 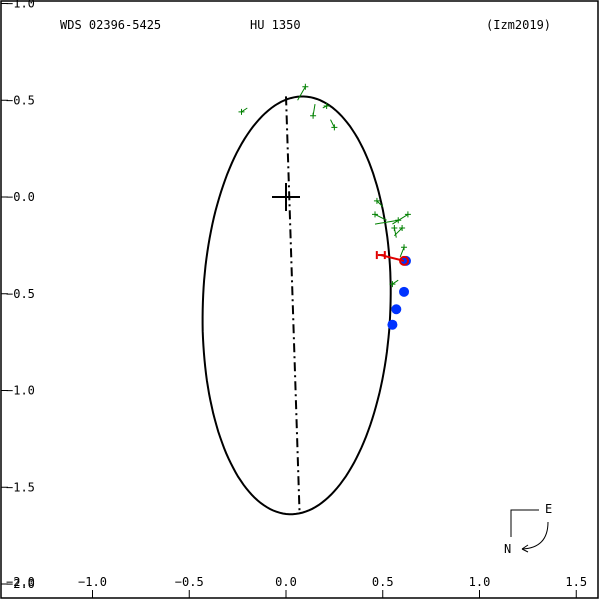 I want to click on y-tick-label-4: −1.0, so click(x=20, y=391).